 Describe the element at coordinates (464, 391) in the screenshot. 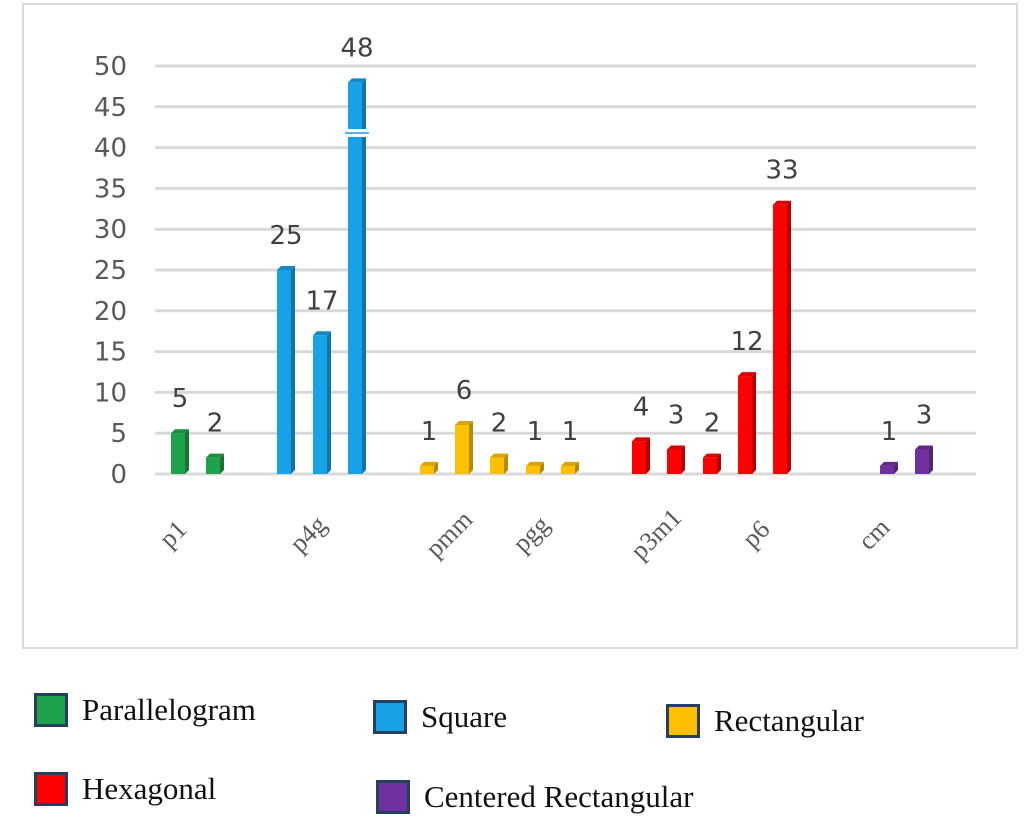

I see `data-label: 6` at that location.